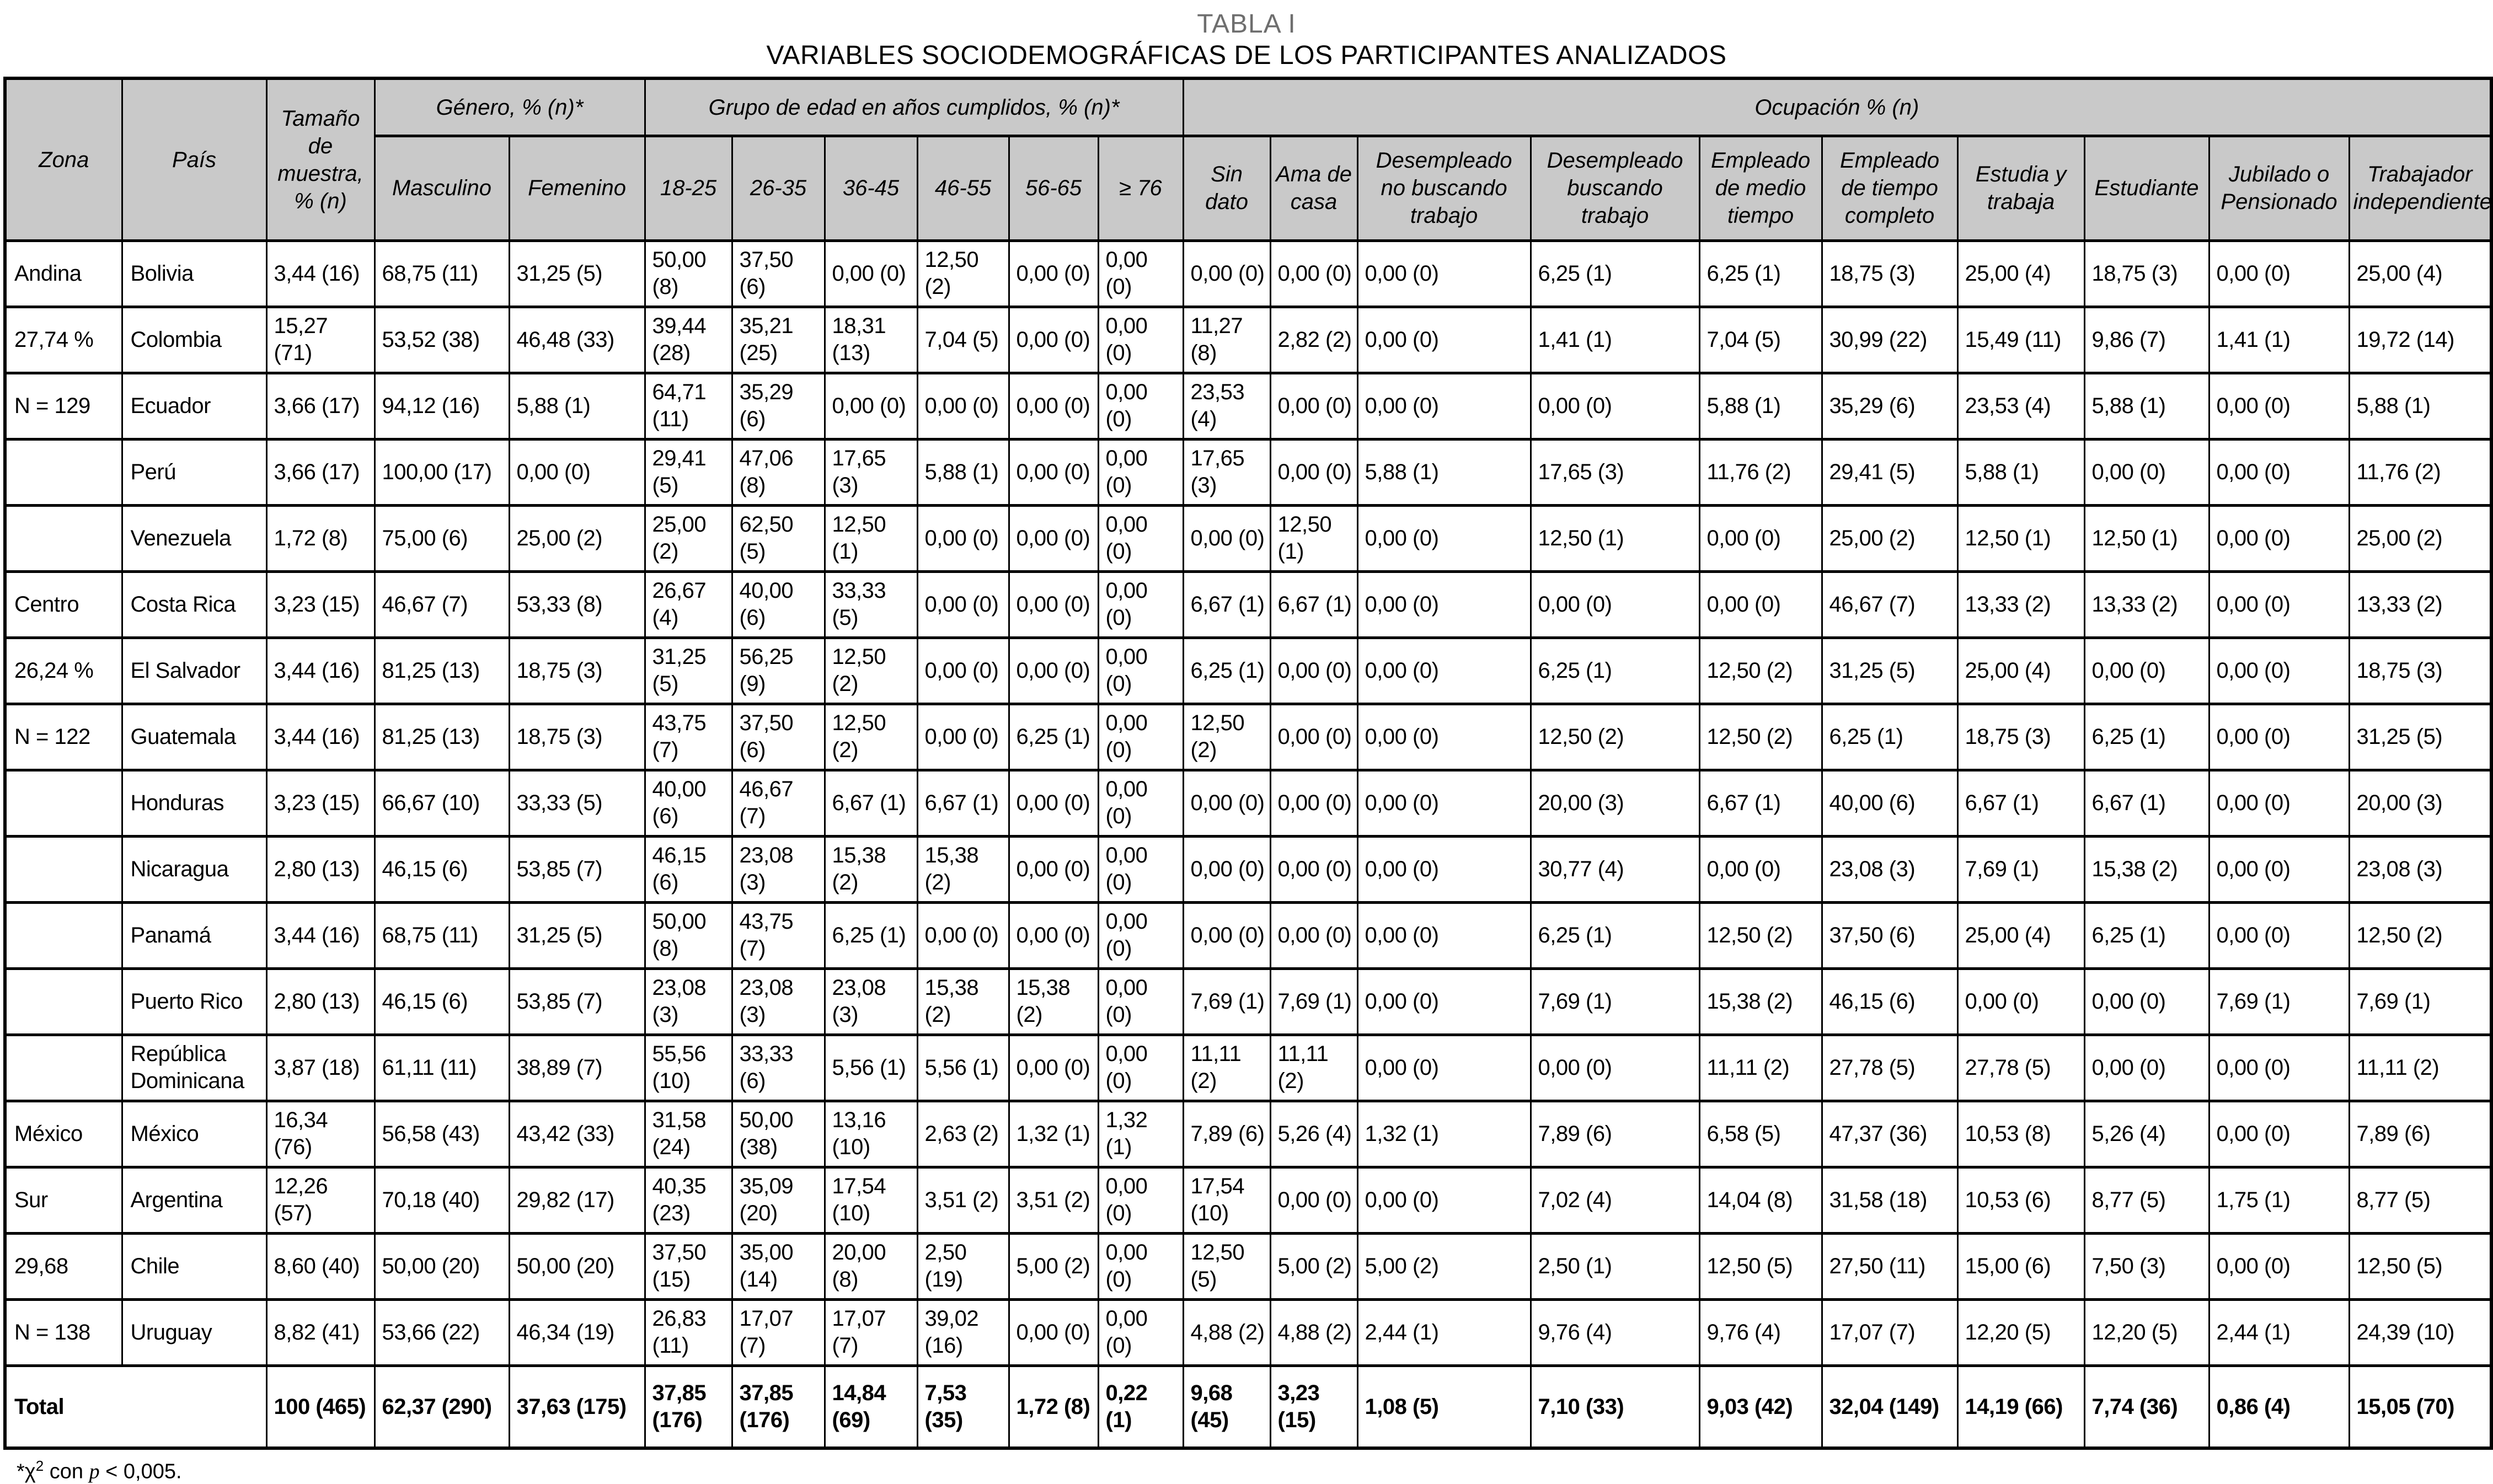 The width and height of the screenshot is (2493, 1484). I want to click on value-cell: 5,56 (1), so click(963, 1067).